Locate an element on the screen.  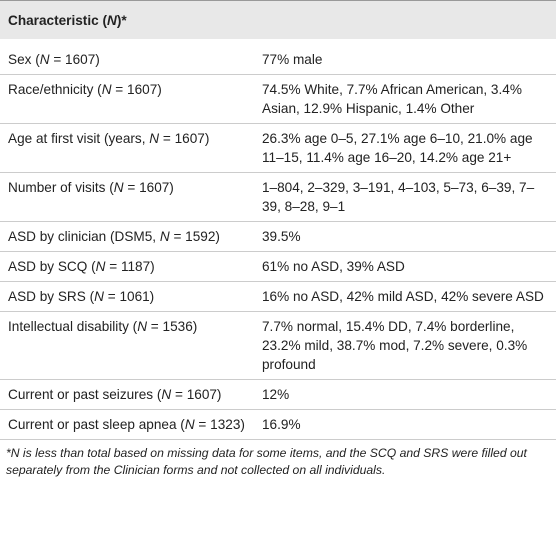
value-cell: 77% male is located at coordinates (405, 60).